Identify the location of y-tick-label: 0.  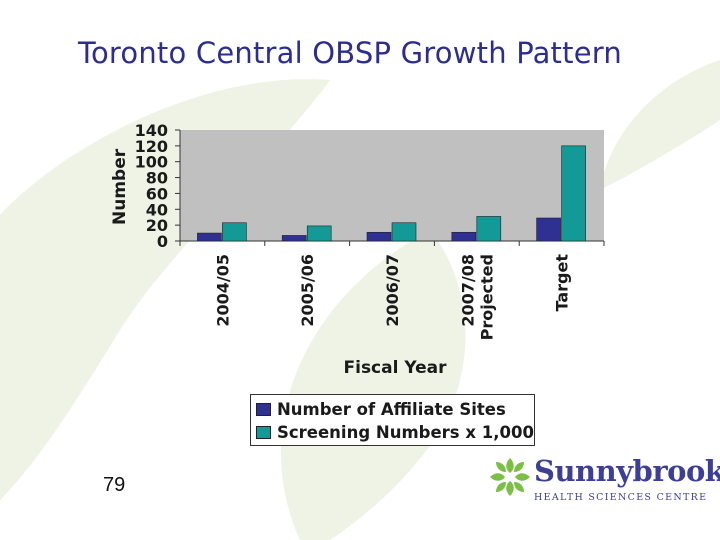
(162, 241).